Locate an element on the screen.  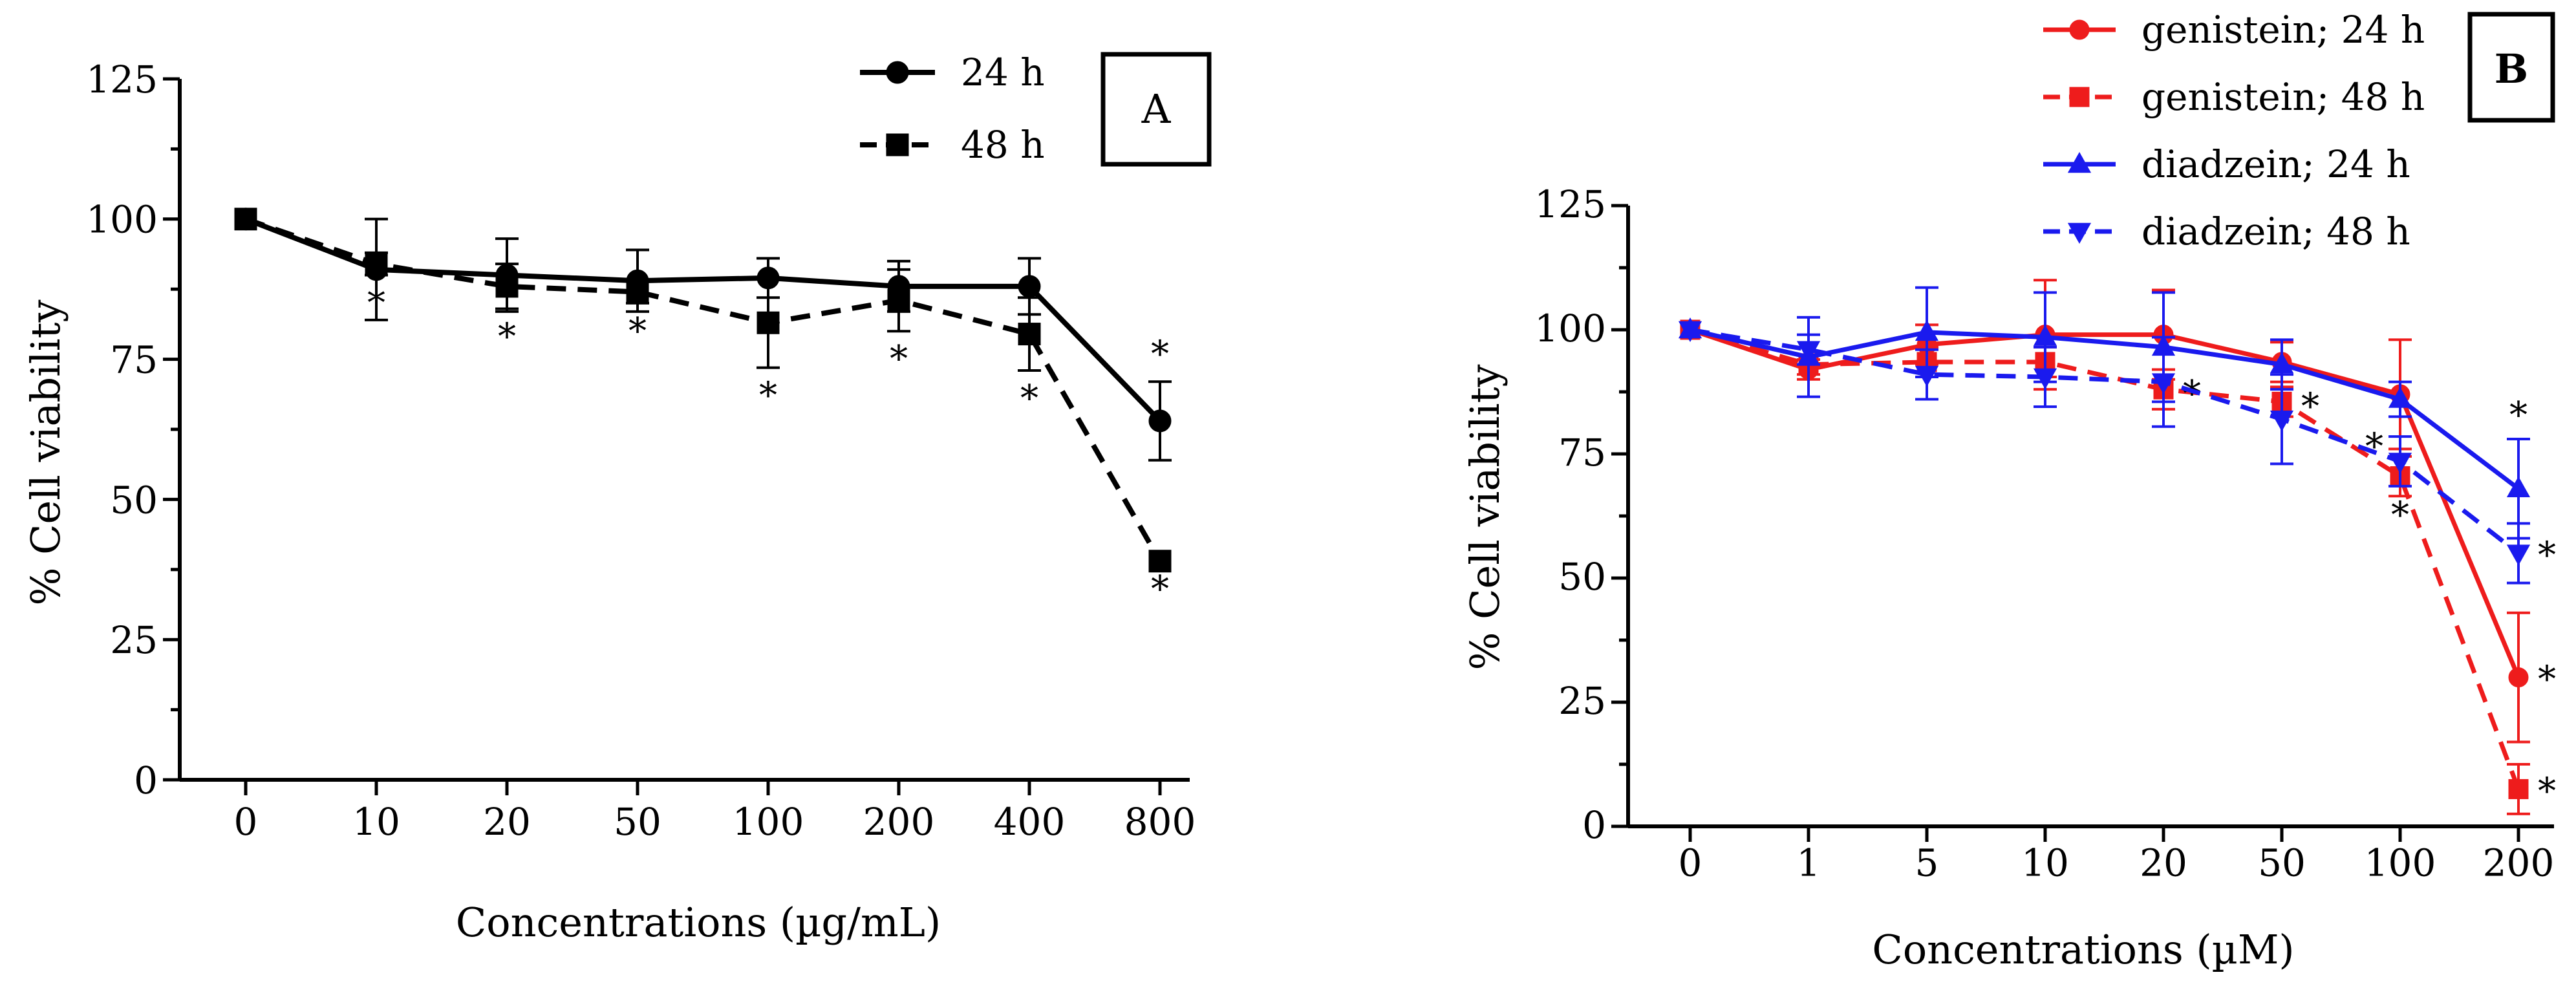
panel-a-x-tick-label: 10 is located at coordinates (376, 822).